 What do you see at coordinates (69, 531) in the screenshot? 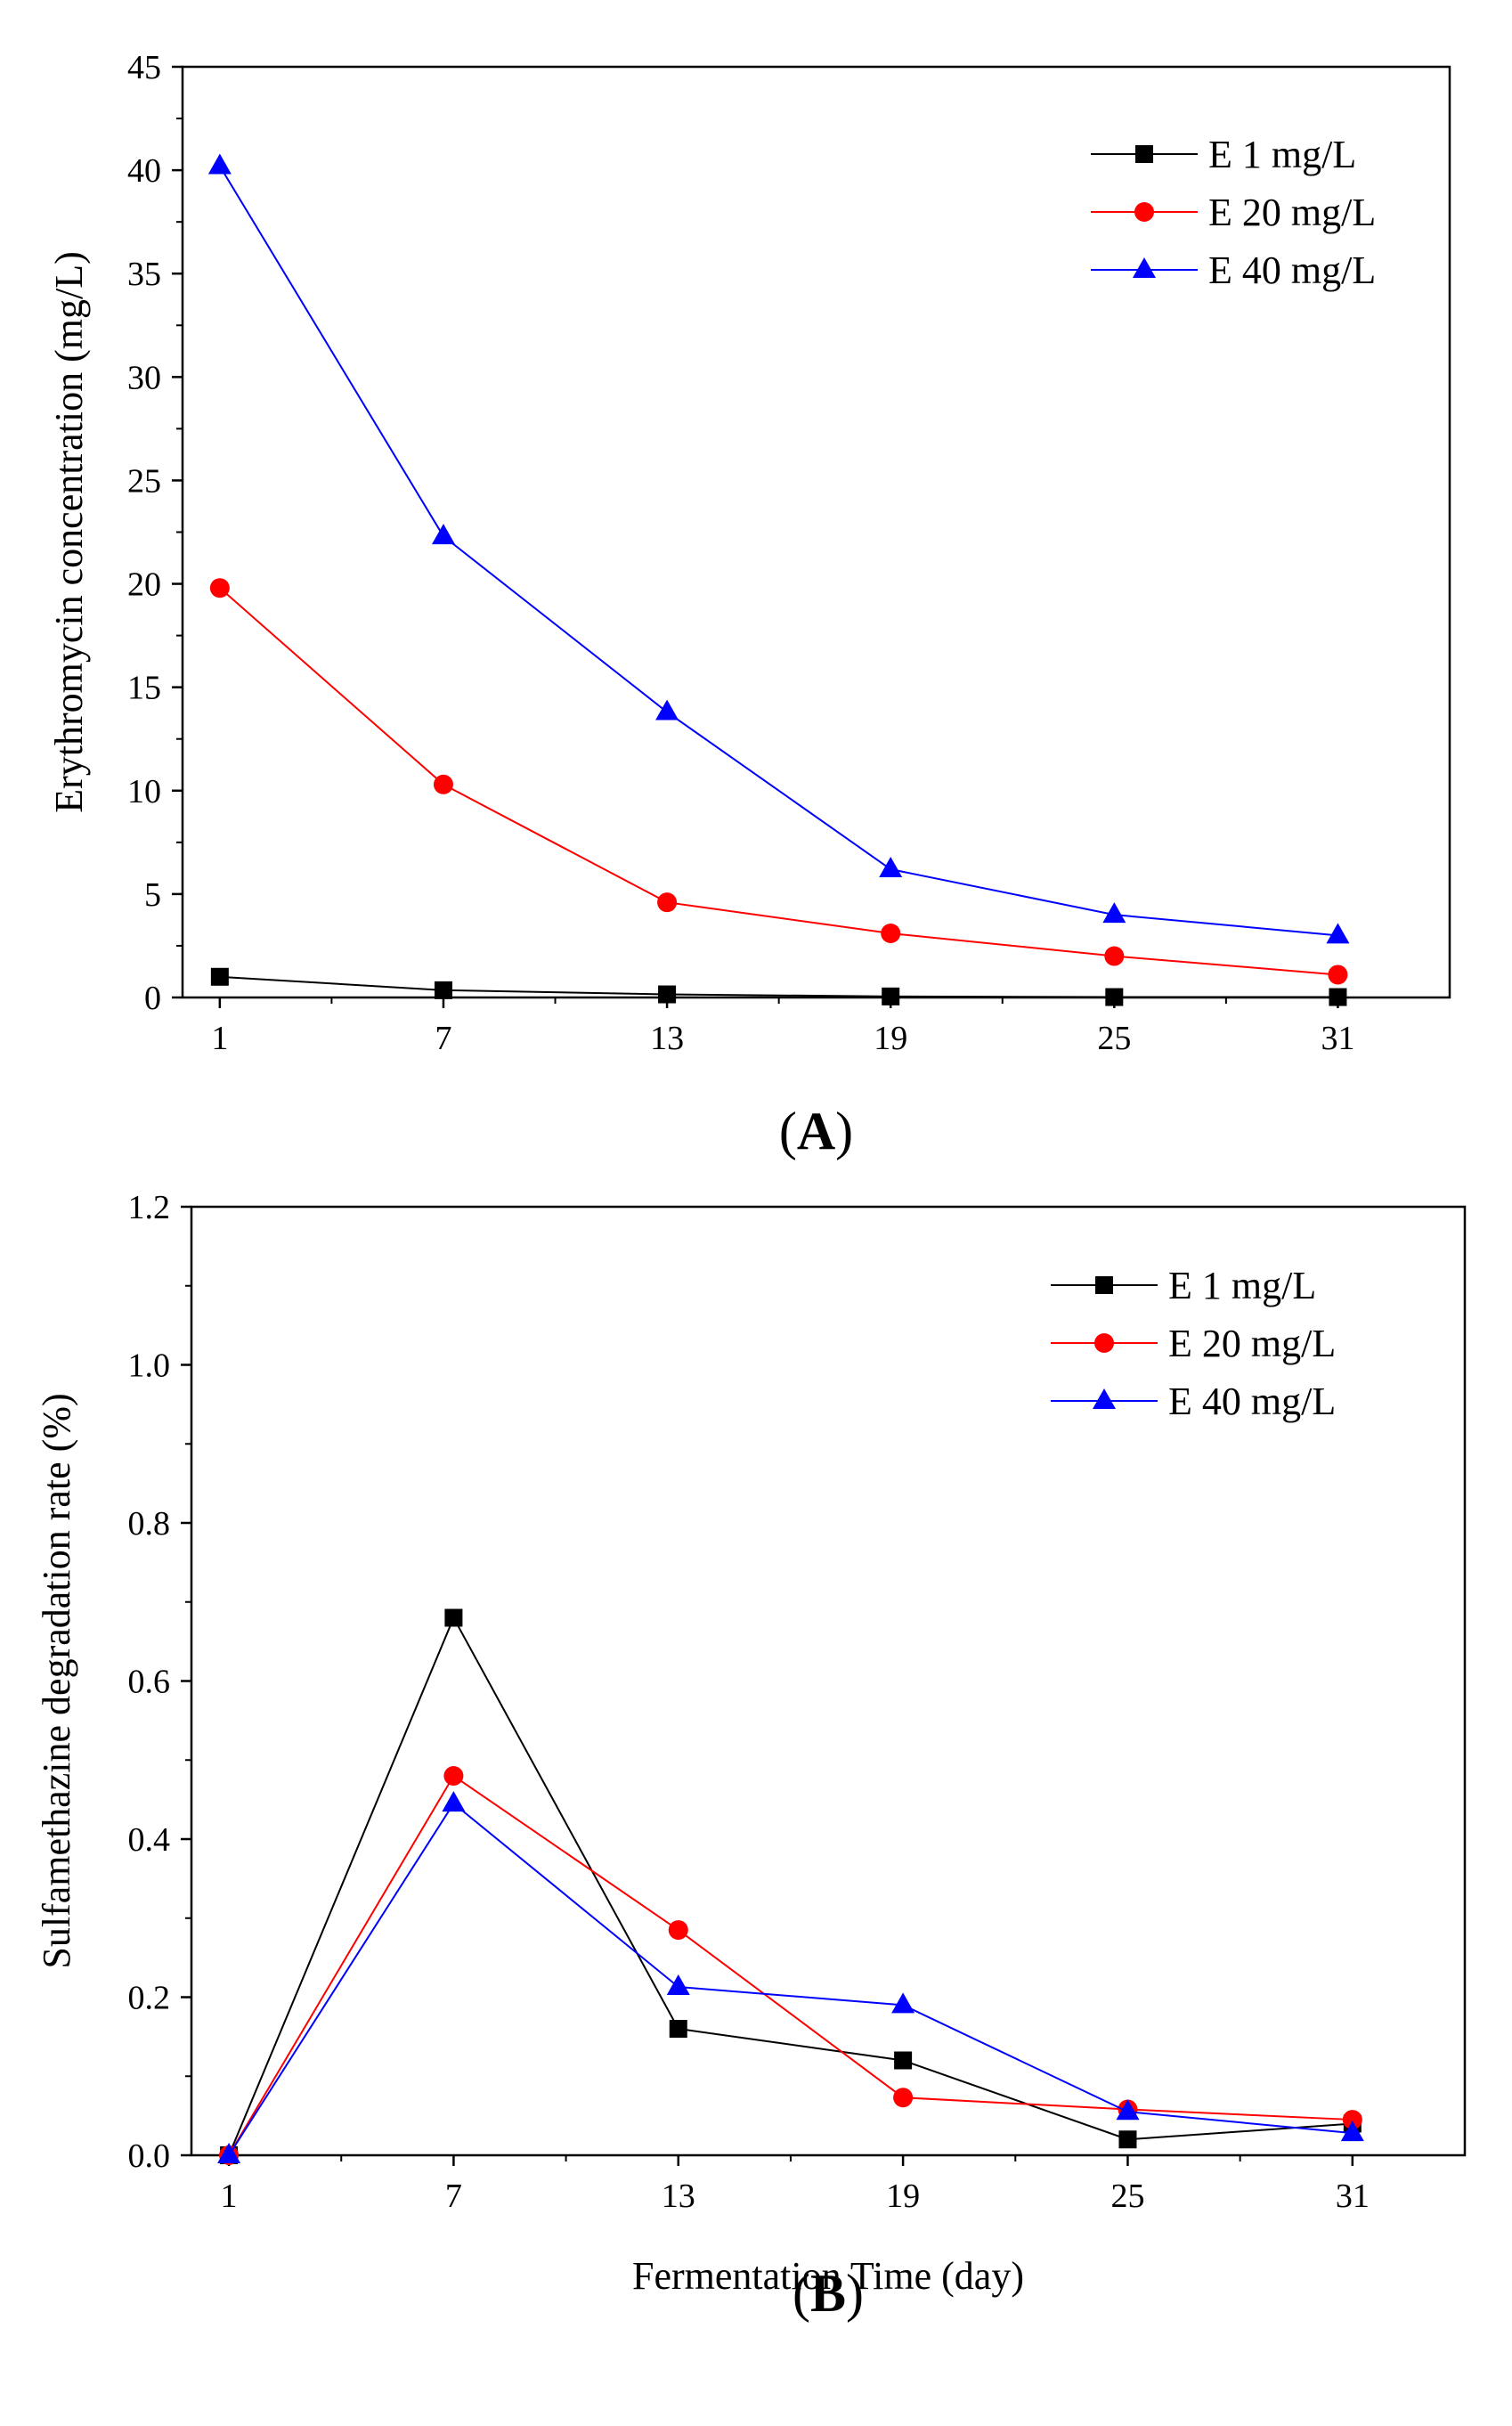
I see `y-axis-label: Erythromycin concentration (mg/L)` at bounding box center [69, 531].